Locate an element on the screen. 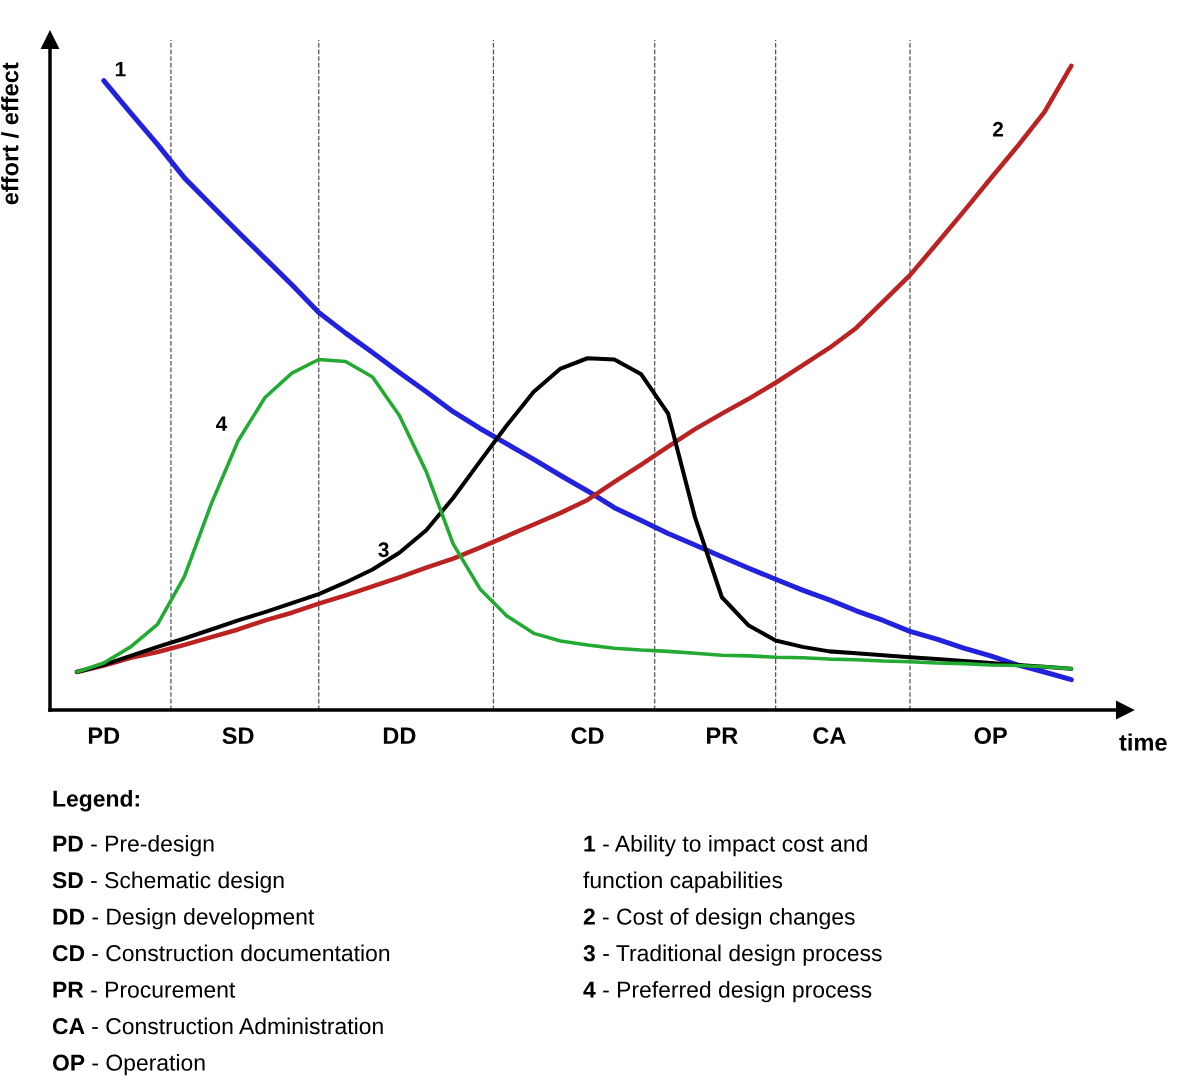 The image size is (1181, 1084). text: 1 - Ability to impact cost and function capabilities is located at coordinates (725, 864).